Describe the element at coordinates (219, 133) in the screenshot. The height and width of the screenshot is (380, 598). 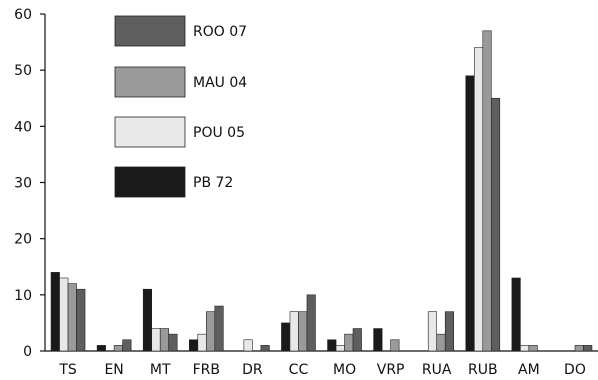
I see `legend-label: POU 05` at that location.